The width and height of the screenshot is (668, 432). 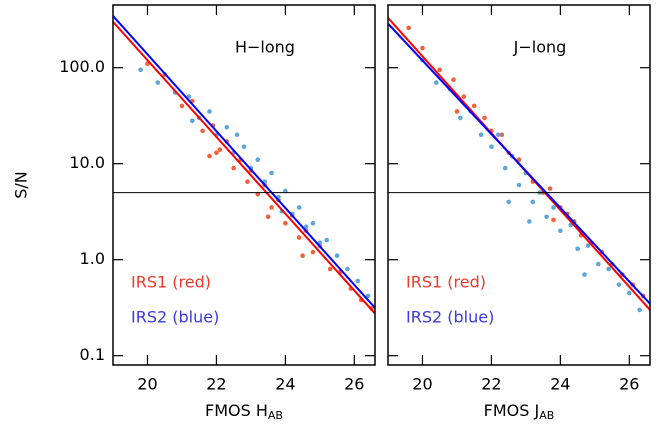 I want to click on y-tick-label: 1.0, so click(x=92, y=258).